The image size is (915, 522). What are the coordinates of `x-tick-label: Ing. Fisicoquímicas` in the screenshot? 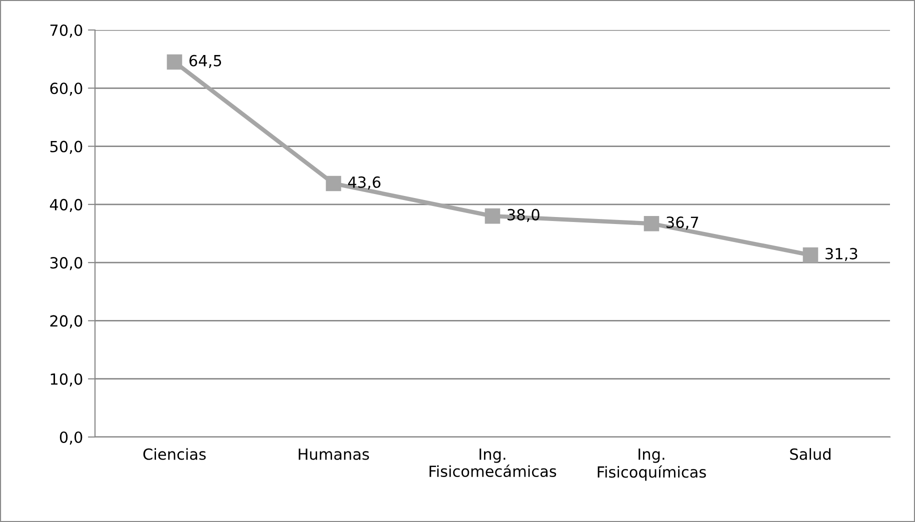 It's located at (652, 464).